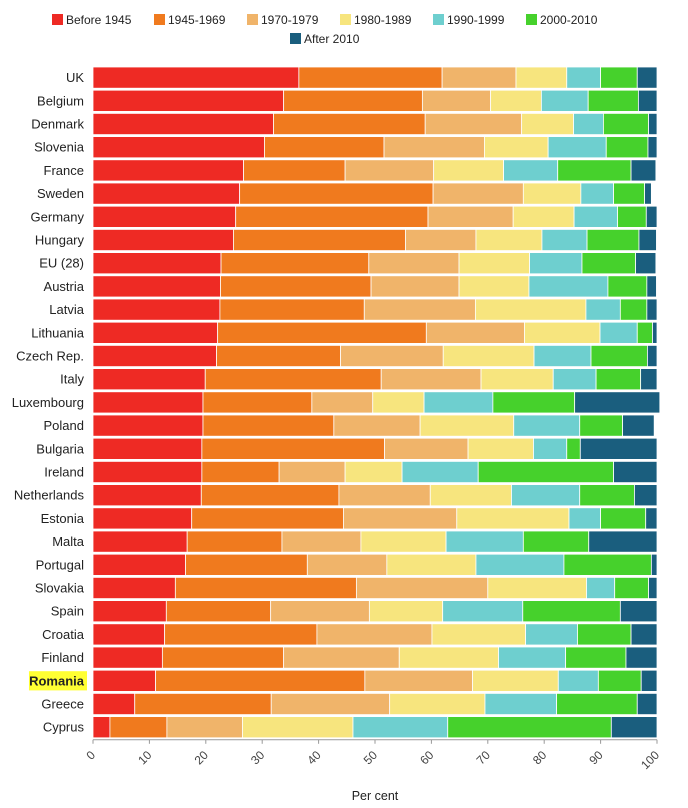  What do you see at coordinates (562, 20) in the screenshot?
I see `legend-item-2000-2010: 2000-2010` at bounding box center [562, 20].